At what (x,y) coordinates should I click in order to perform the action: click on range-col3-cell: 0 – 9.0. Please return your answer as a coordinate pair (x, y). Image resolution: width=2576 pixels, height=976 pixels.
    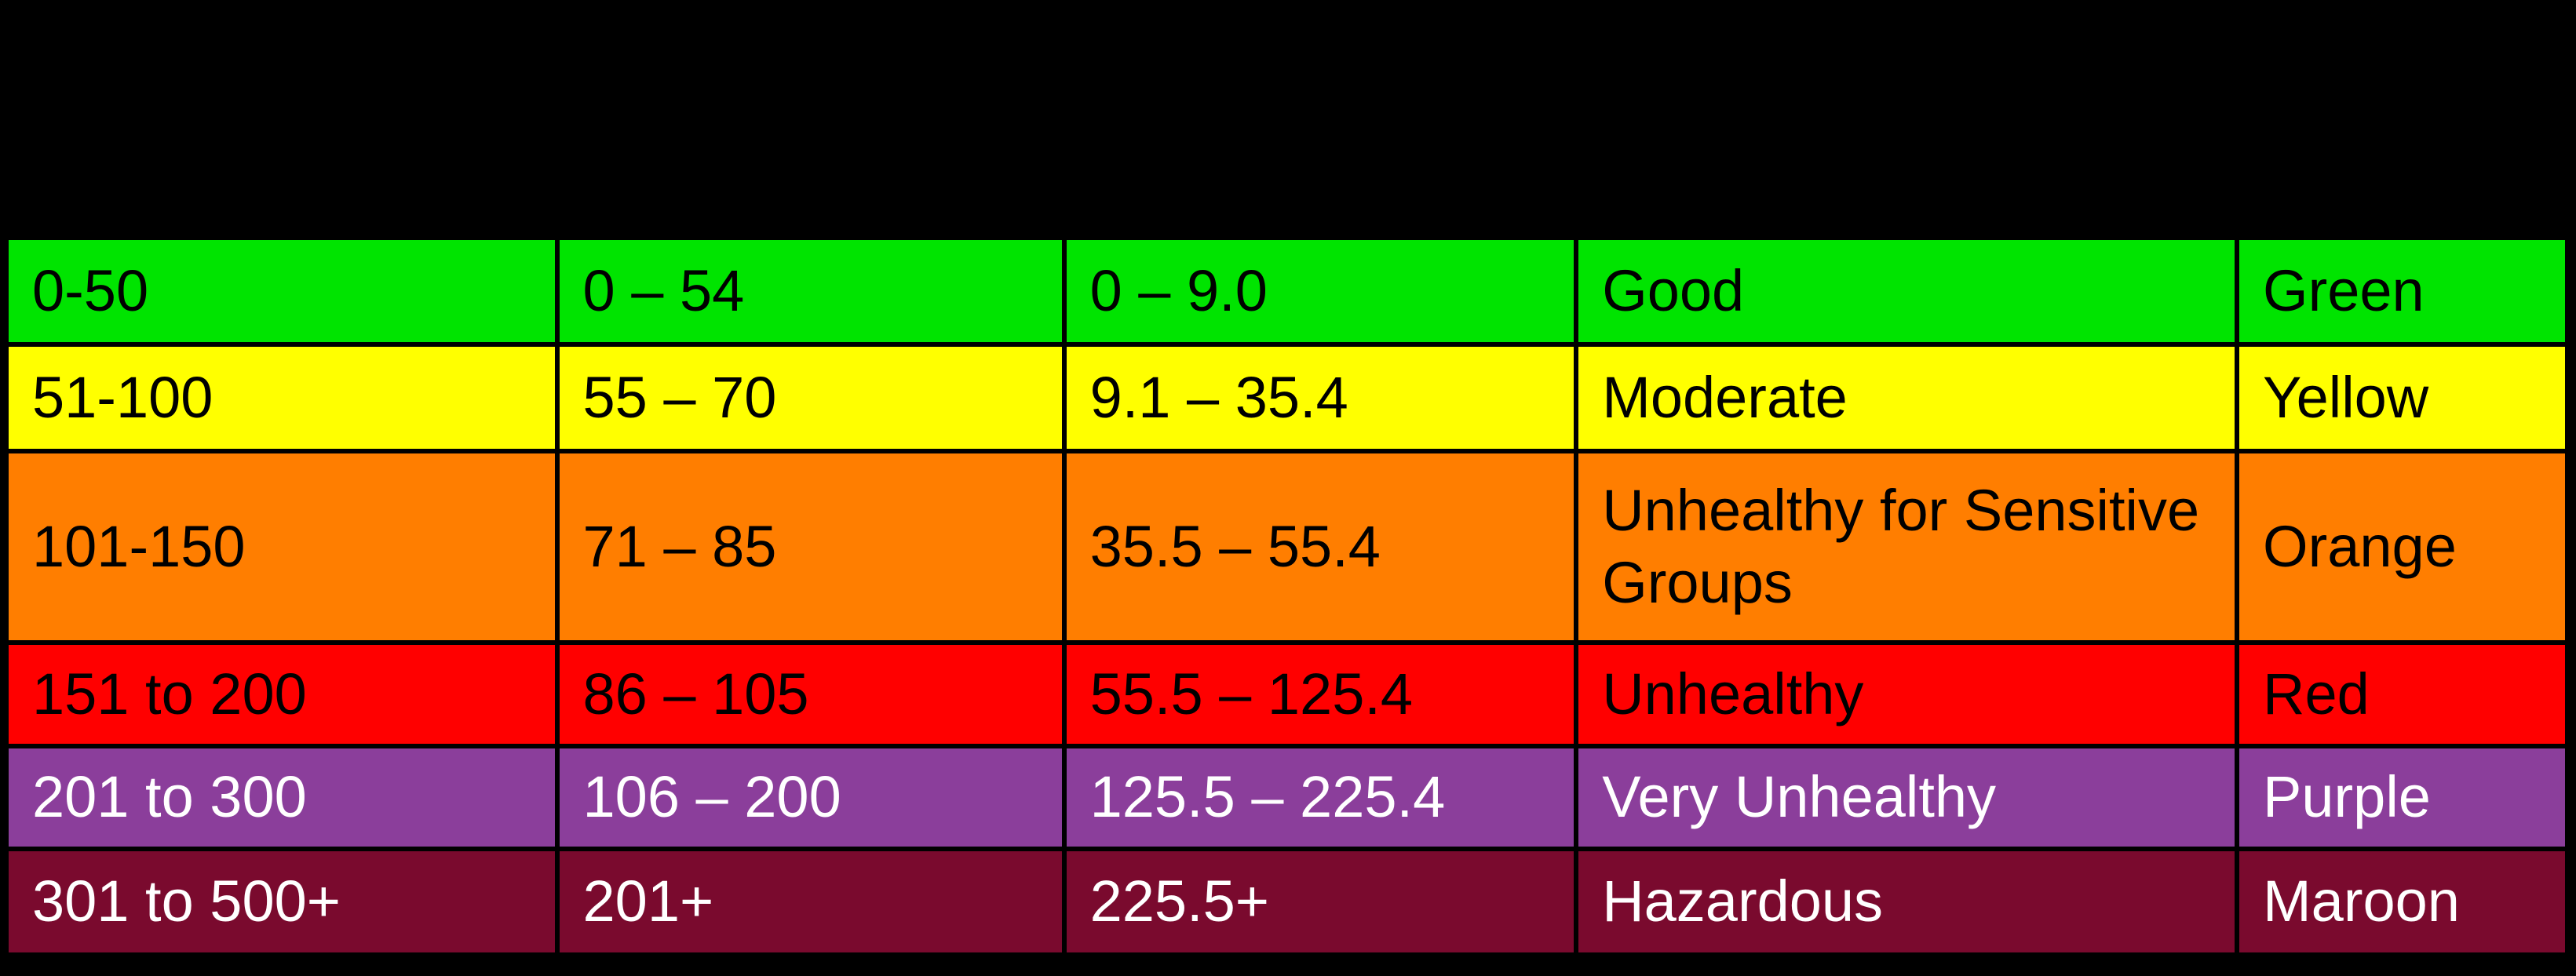
    Looking at the image, I should click on (1320, 291).